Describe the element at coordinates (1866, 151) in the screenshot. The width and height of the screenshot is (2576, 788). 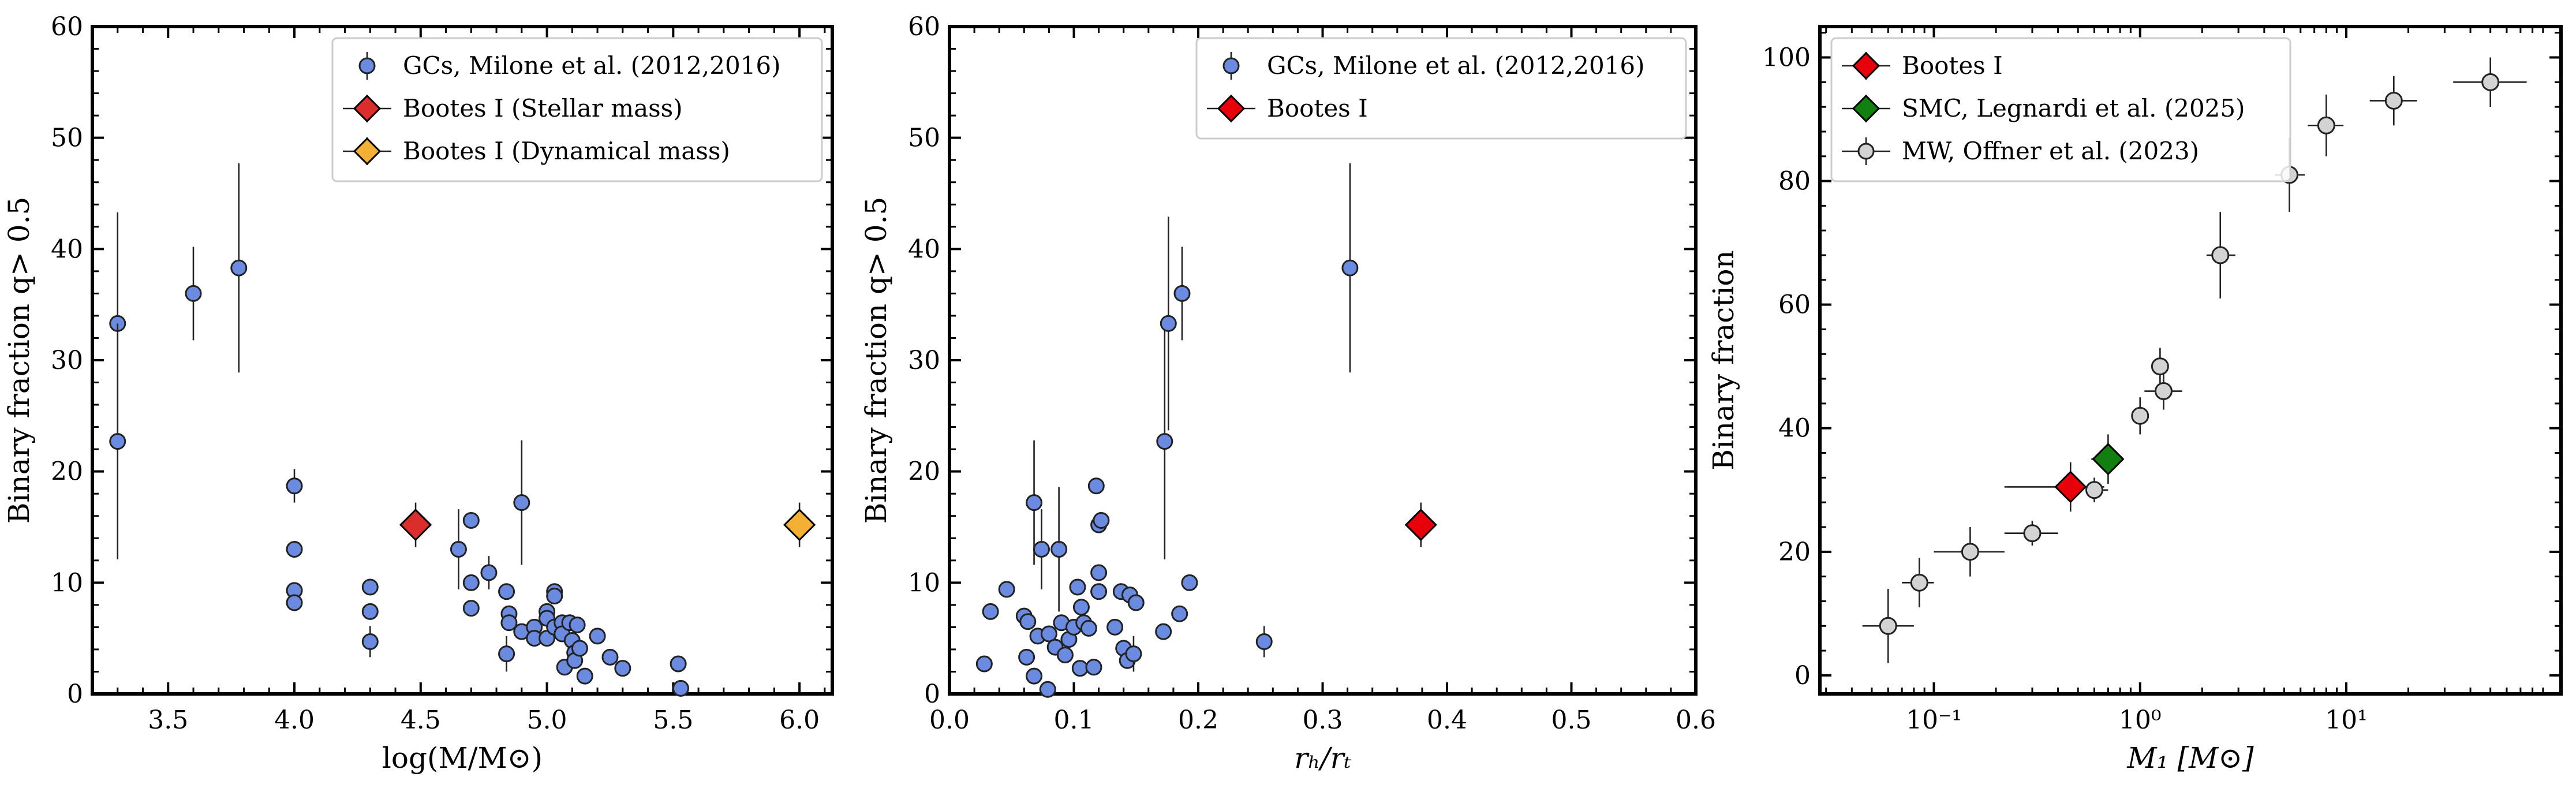
I see `legend-marker-MW, Offner et al. (2023)` at that location.